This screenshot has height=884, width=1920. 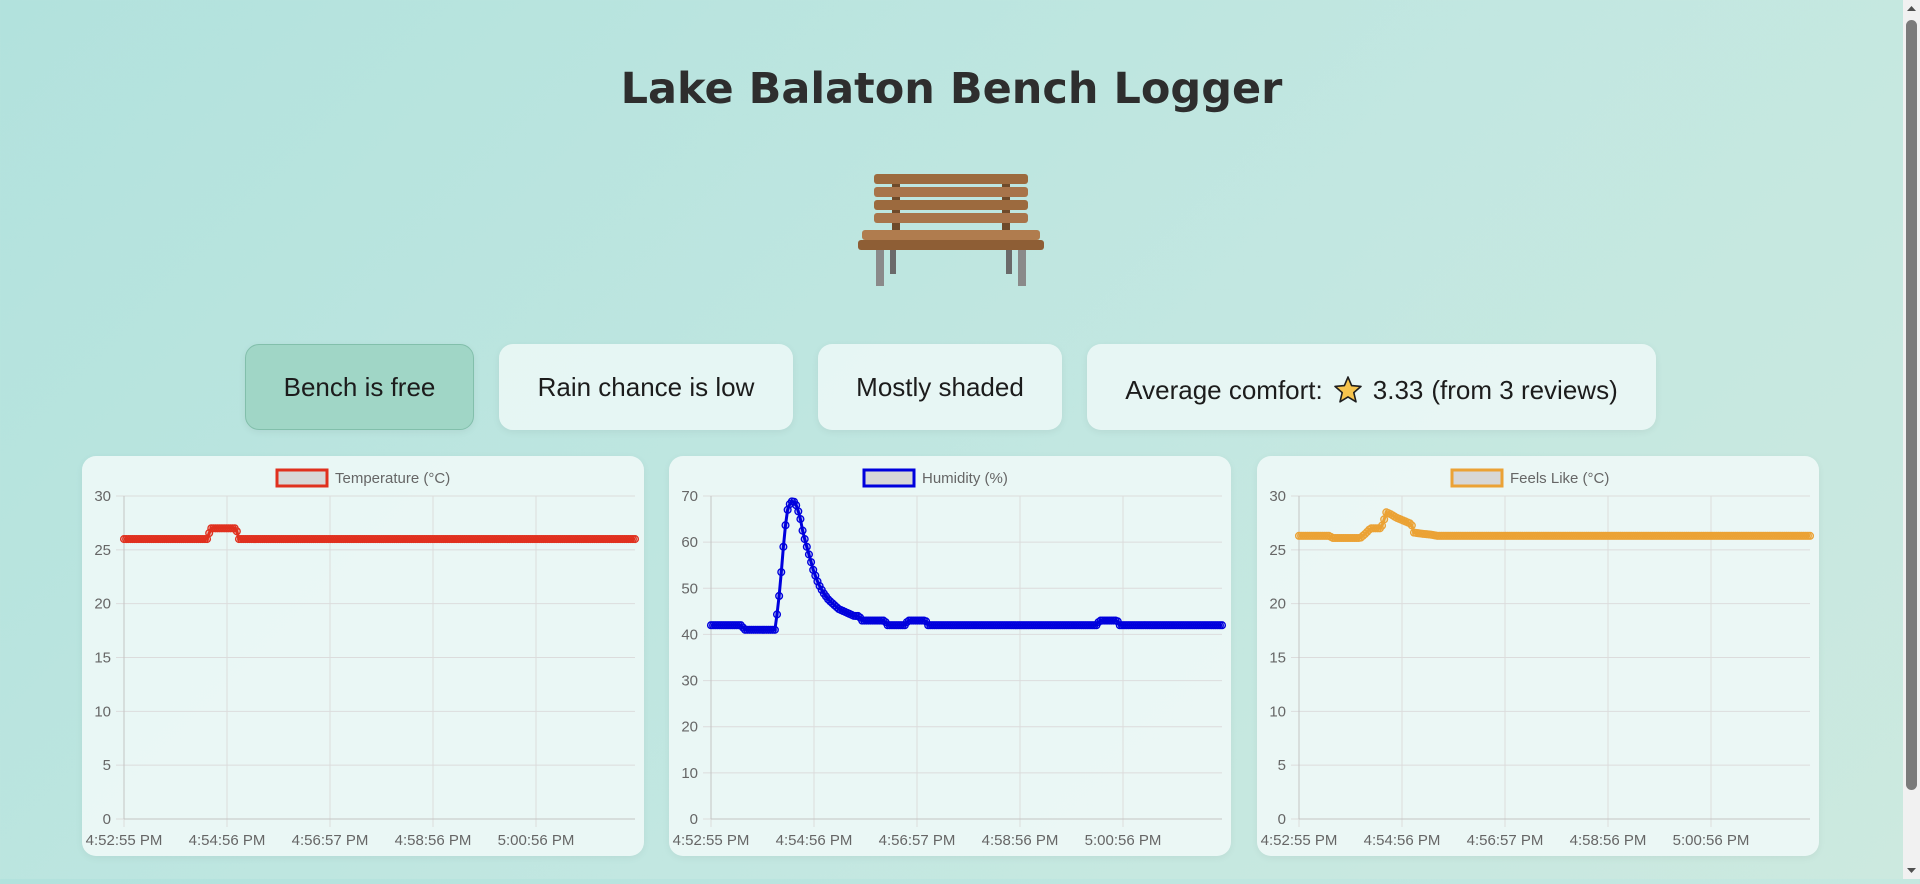 I want to click on scroll-down-arrow-icon, so click(x=1911, y=870).